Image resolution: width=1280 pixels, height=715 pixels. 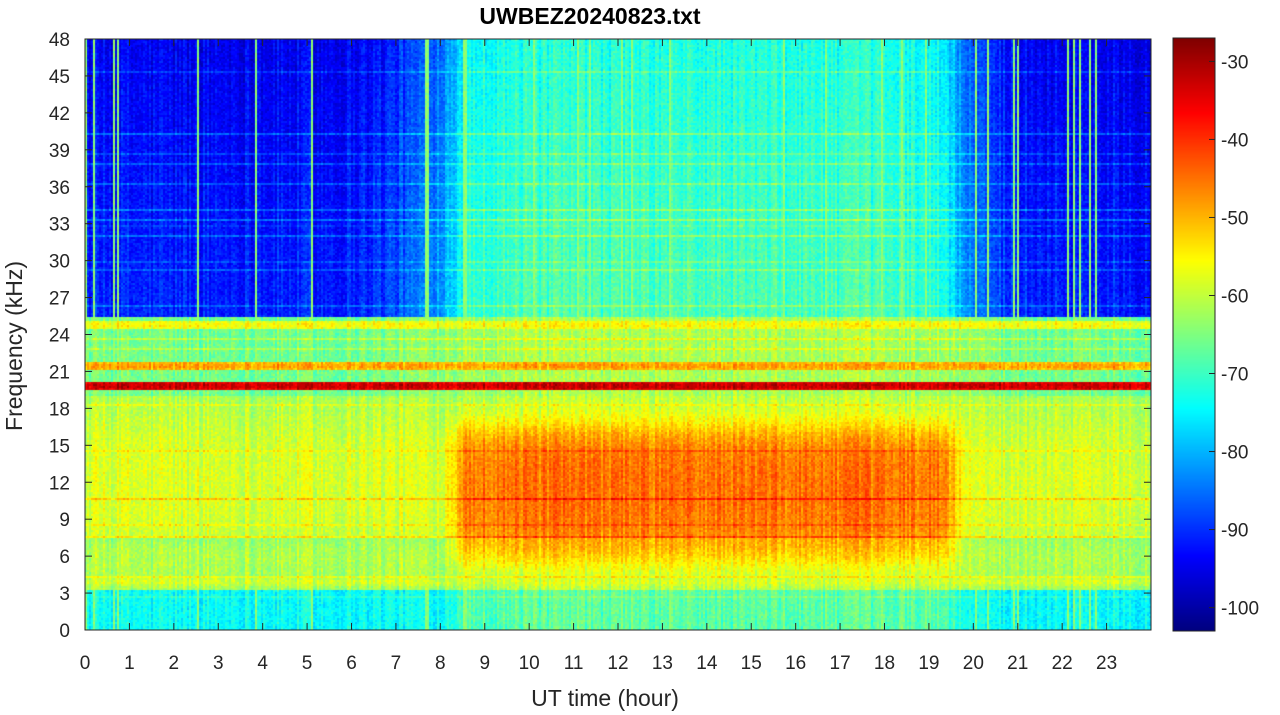 I want to click on x-tick-label: 22, so click(x=1062, y=663).